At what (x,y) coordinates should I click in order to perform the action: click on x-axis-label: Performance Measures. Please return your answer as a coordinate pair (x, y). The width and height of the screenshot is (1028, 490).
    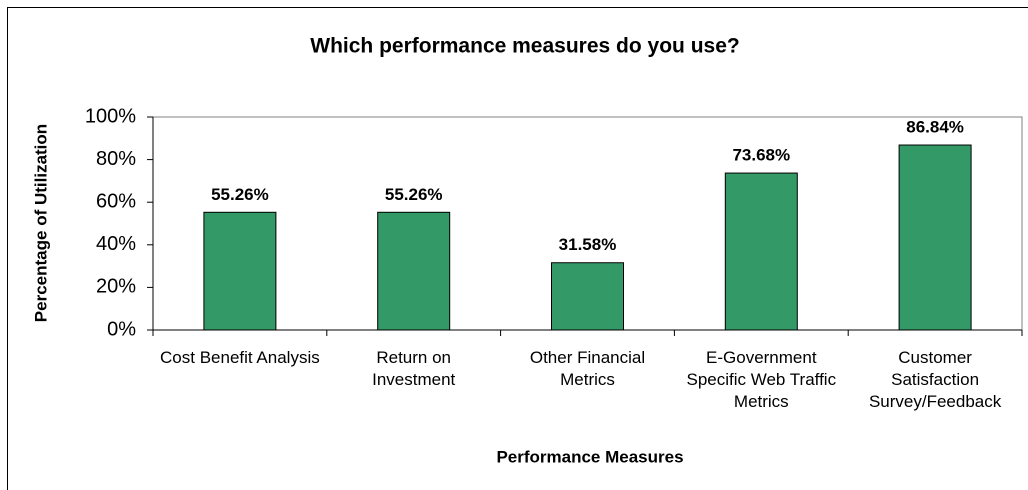
    Looking at the image, I should click on (589, 456).